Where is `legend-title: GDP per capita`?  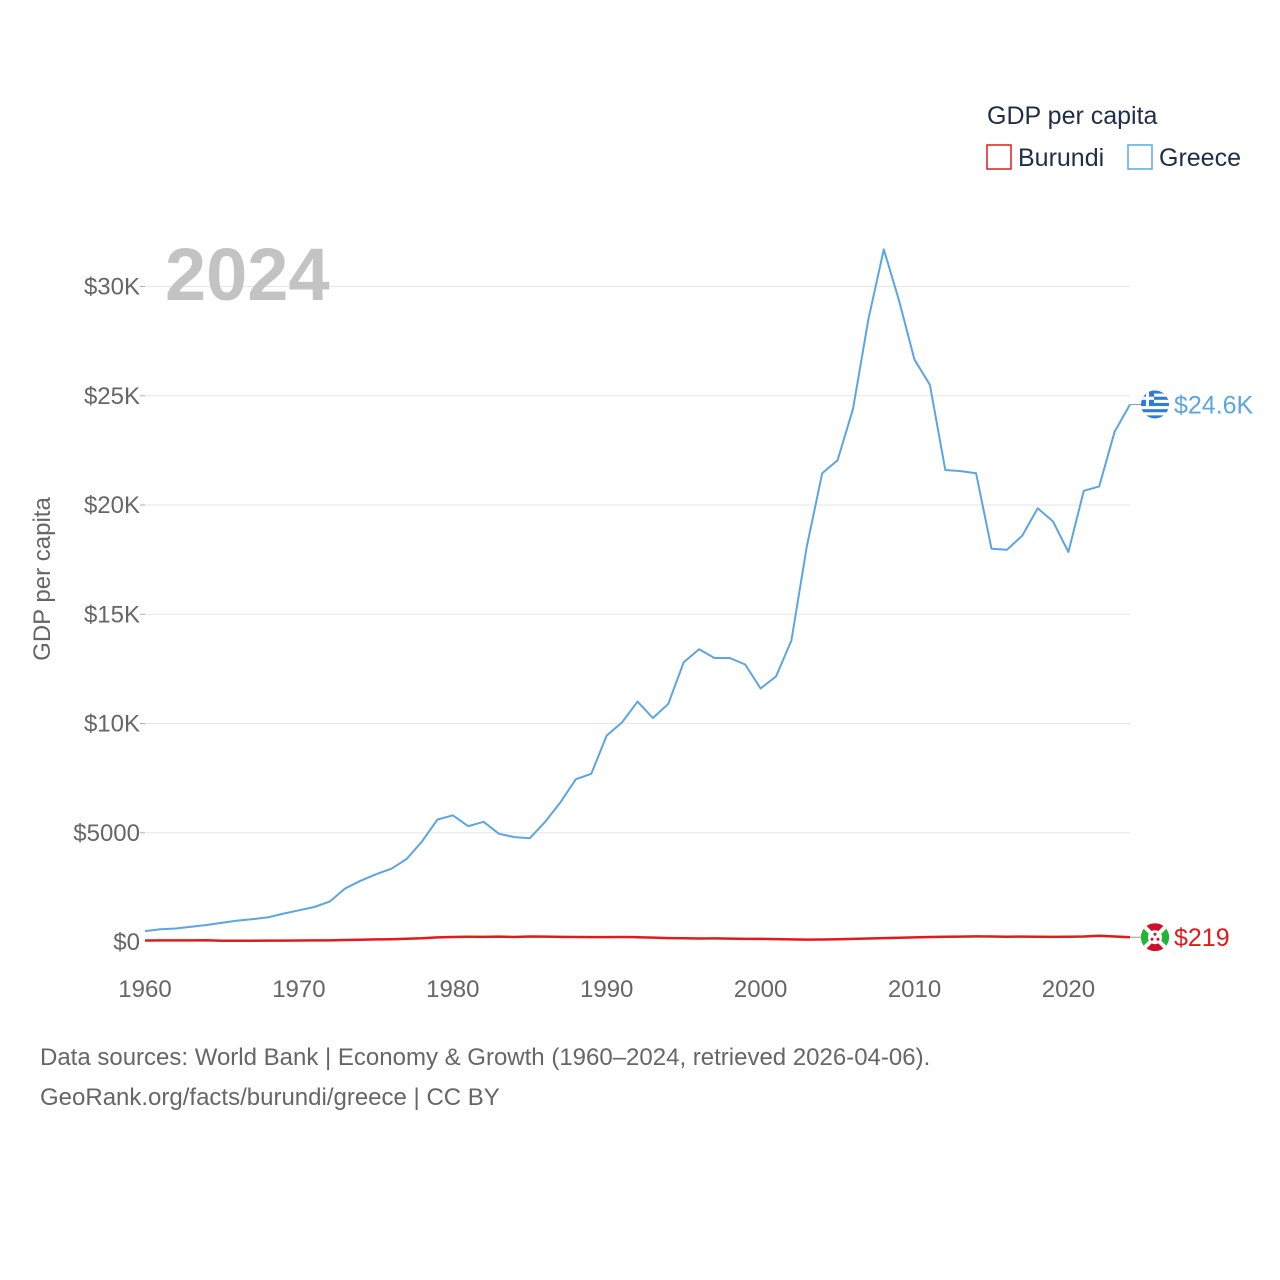 legend-title: GDP per capita is located at coordinates (1072, 116).